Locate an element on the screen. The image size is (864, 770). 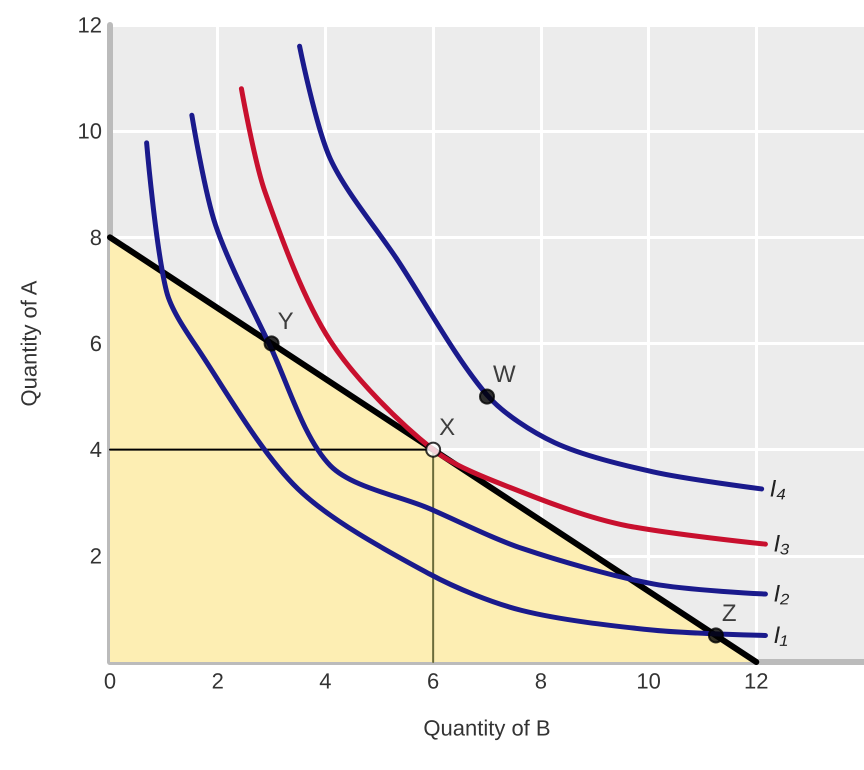
annotation: X is located at coordinates (447, 428).